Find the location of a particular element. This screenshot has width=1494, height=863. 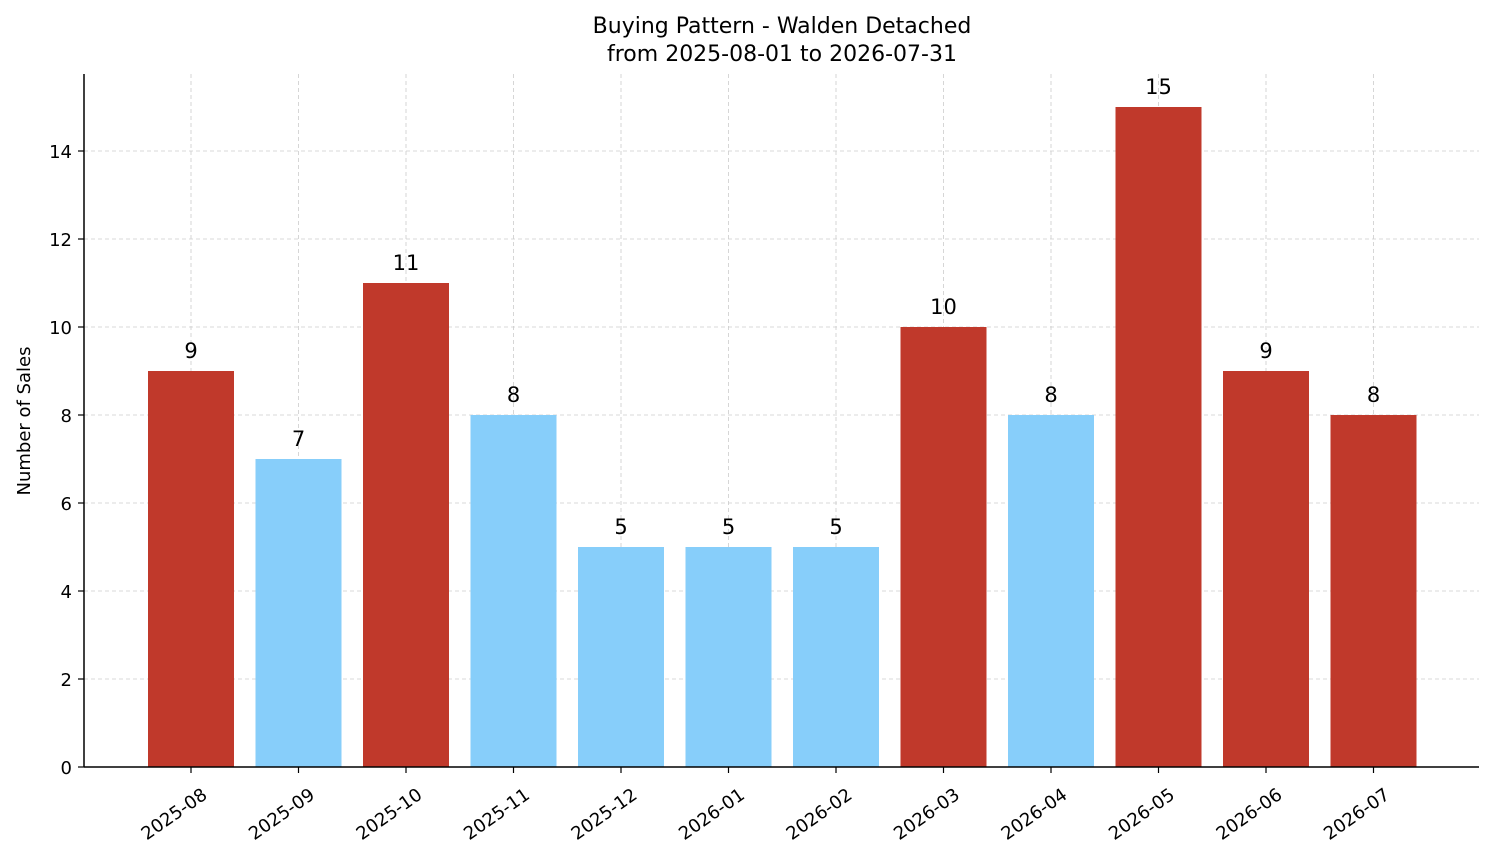

y-ticks: 0 2 4 6 8 10 12 14 is located at coordinates (66, 460).